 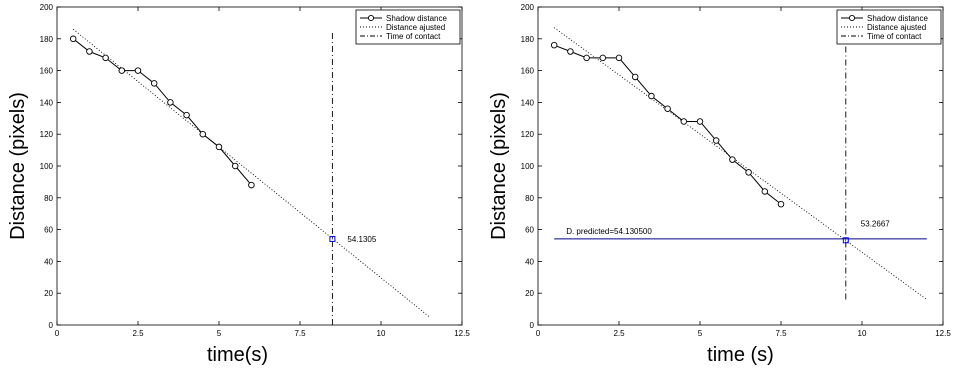 I want to click on x-axis-label: time (s), so click(x=740, y=355).